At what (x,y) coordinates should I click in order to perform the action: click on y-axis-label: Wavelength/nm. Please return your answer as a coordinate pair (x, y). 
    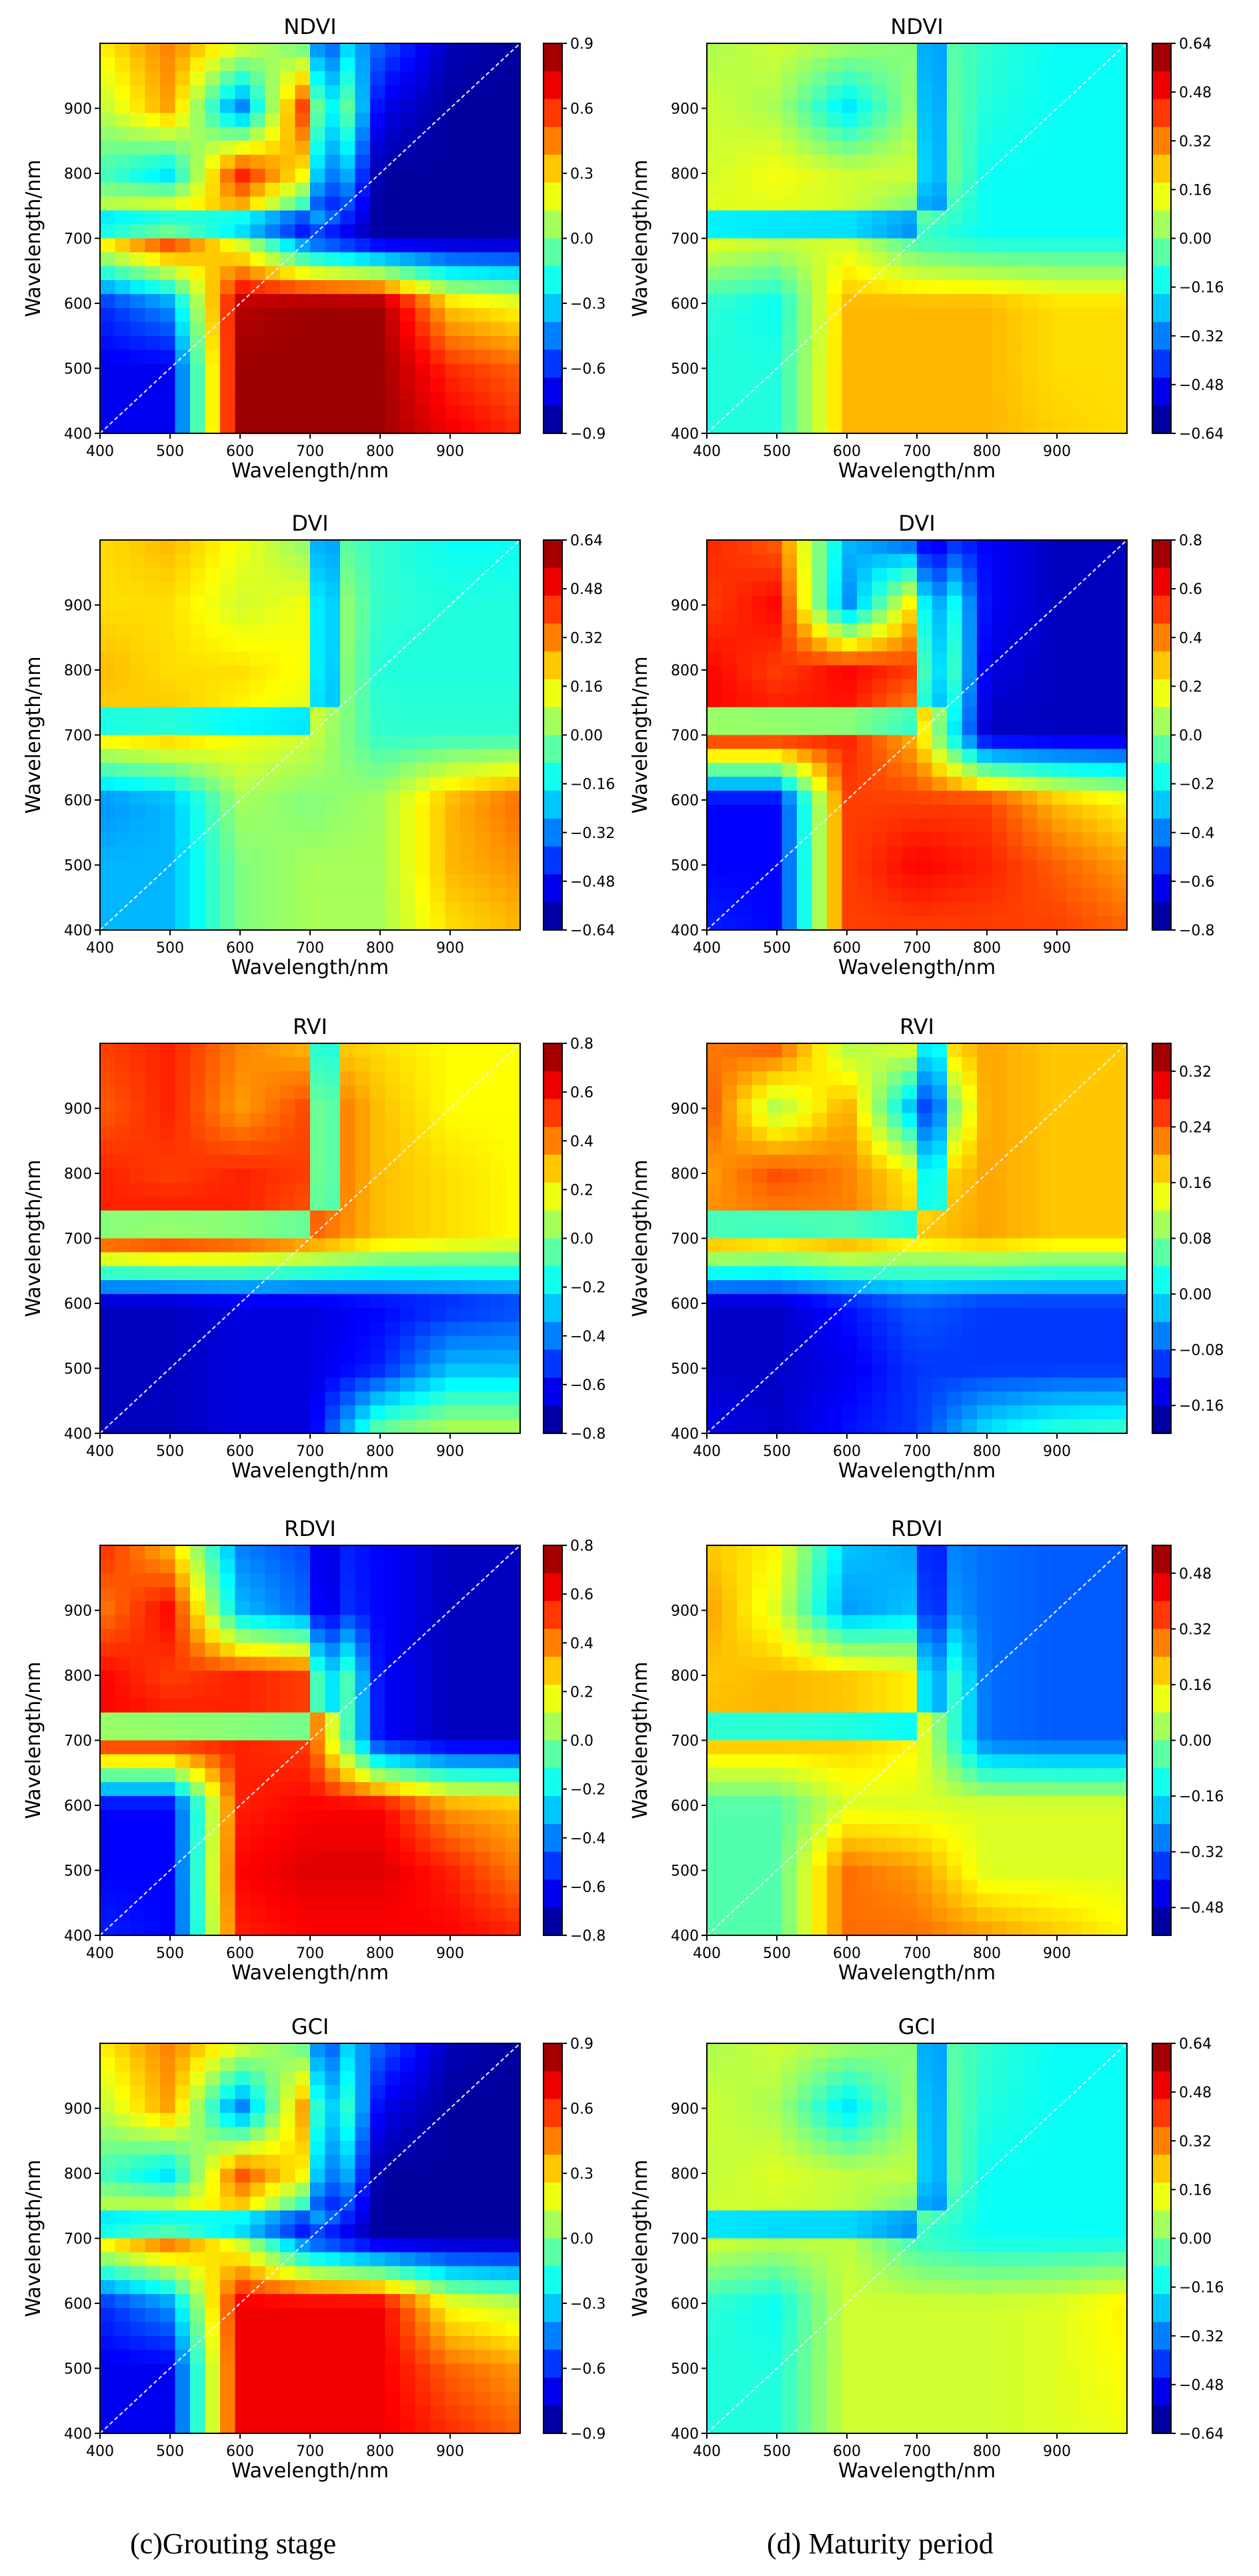
    Looking at the image, I should click on (640, 734).